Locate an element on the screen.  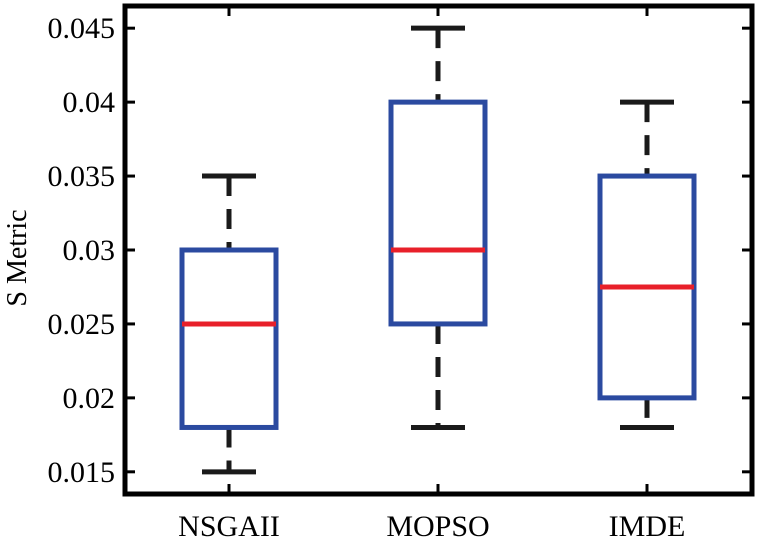
box-nsgaii is located at coordinates (229, 338).